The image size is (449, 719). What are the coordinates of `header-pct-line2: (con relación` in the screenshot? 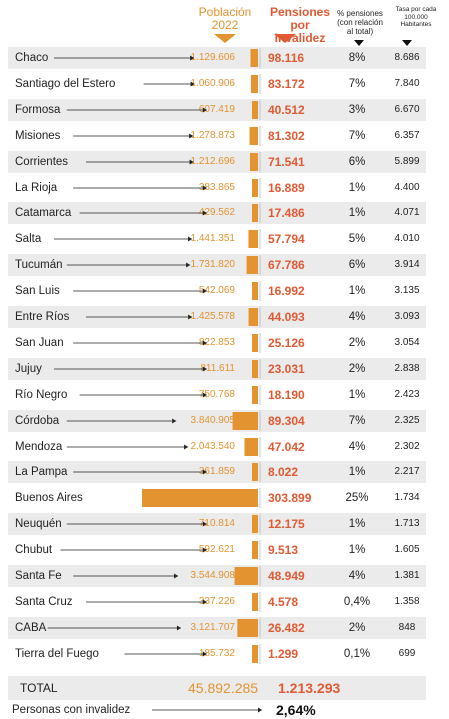 It's located at (360, 22).